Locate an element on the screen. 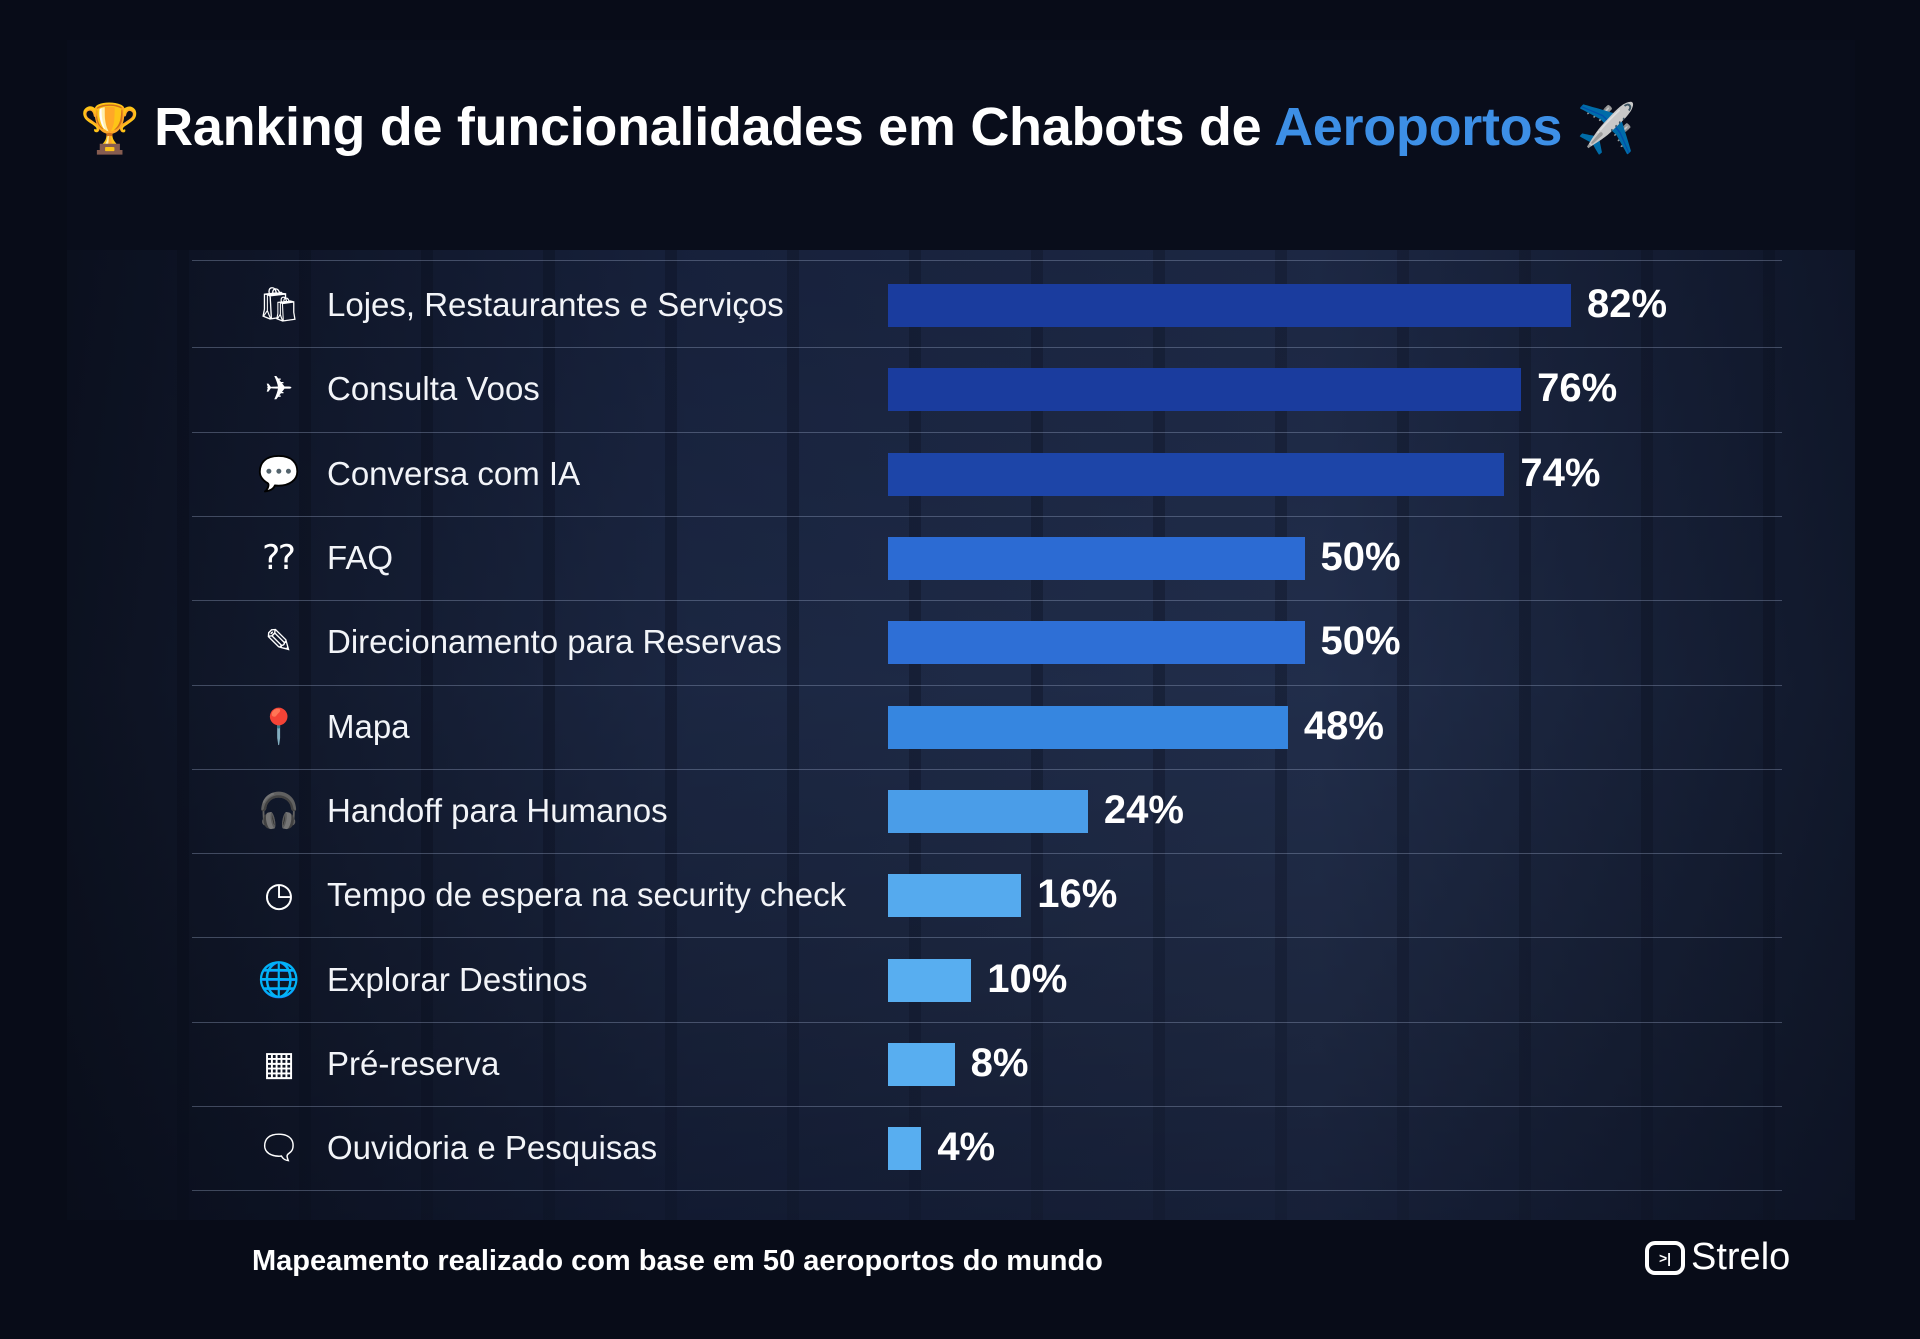  airplane-icon: ✈ is located at coordinates (279, 389).